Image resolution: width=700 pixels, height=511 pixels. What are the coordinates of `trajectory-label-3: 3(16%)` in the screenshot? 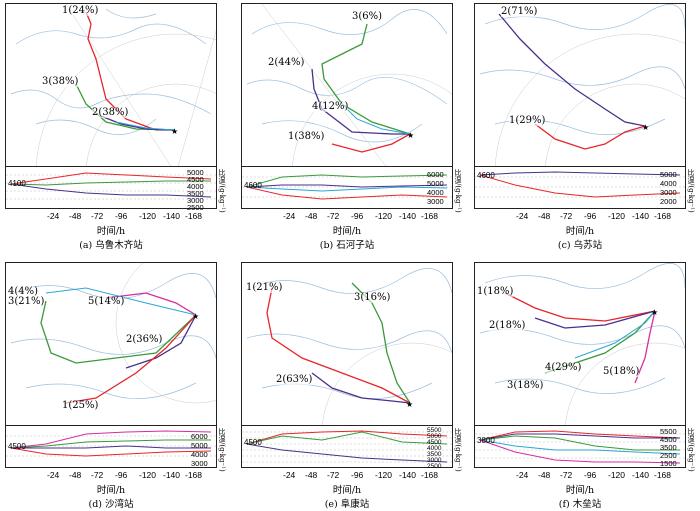 It's located at (372, 297).